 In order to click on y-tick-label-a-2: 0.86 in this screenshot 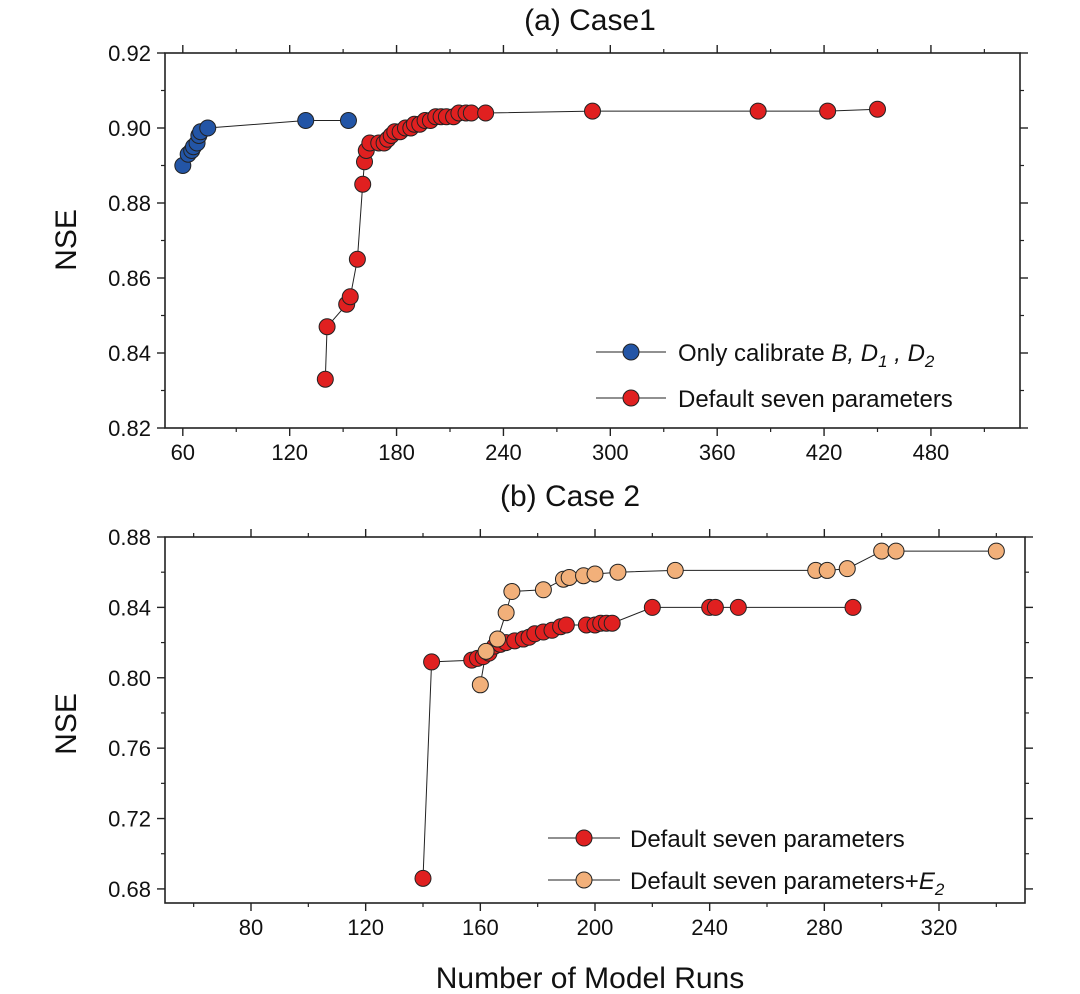, I will do `click(129, 278)`.